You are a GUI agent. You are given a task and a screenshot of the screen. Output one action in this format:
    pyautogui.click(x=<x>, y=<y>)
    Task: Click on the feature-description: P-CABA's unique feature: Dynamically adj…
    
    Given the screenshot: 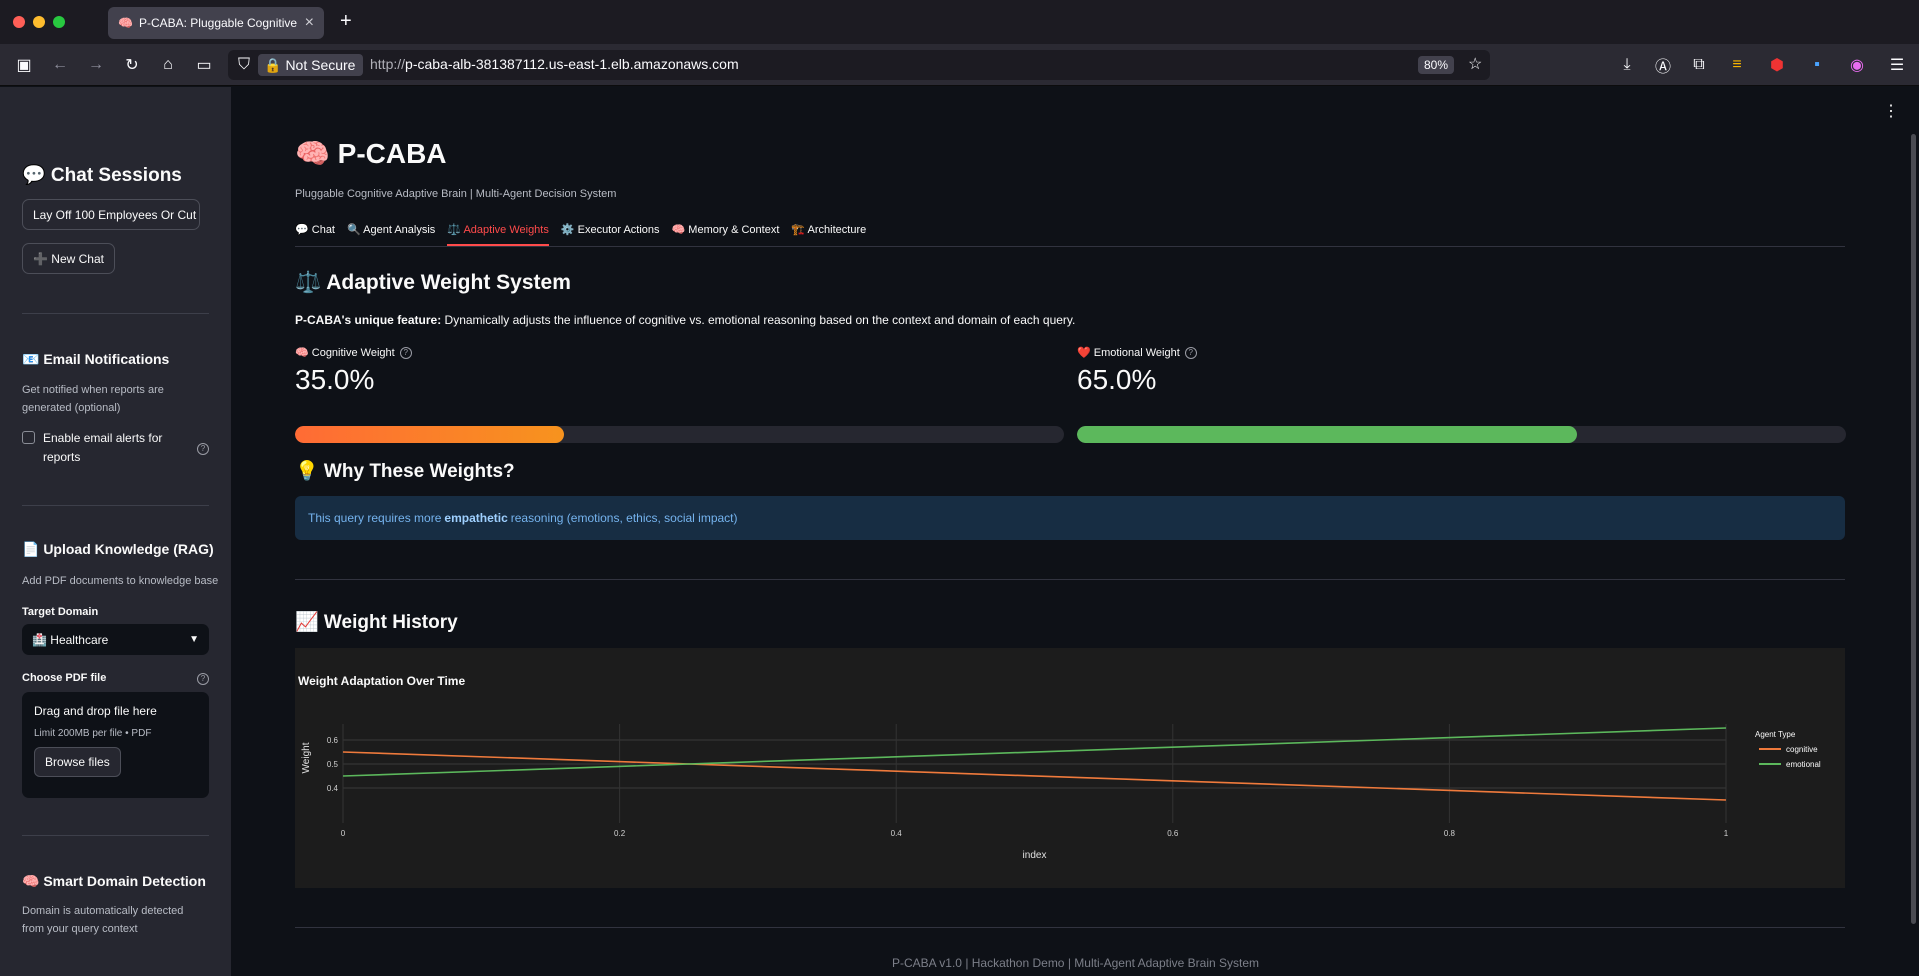 What is the action you would take?
    pyautogui.click(x=685, y=320)
    